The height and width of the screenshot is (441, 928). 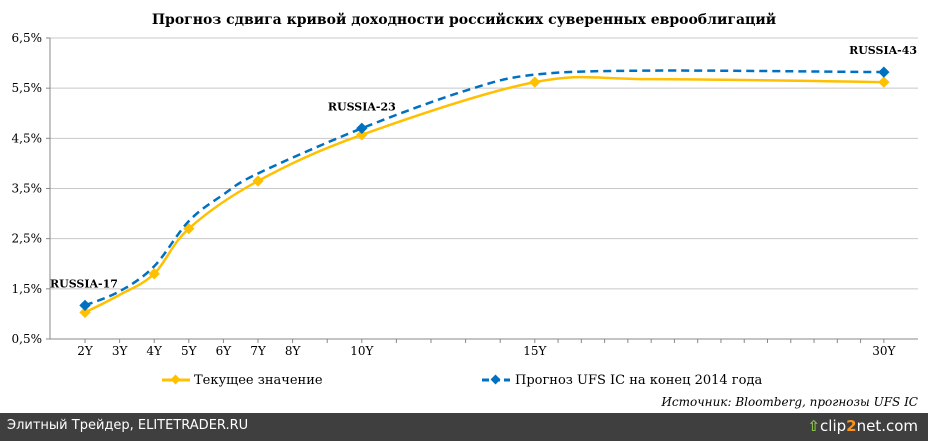 I want to click on x-tick-label: 15Y, so click(x=535, y=351).